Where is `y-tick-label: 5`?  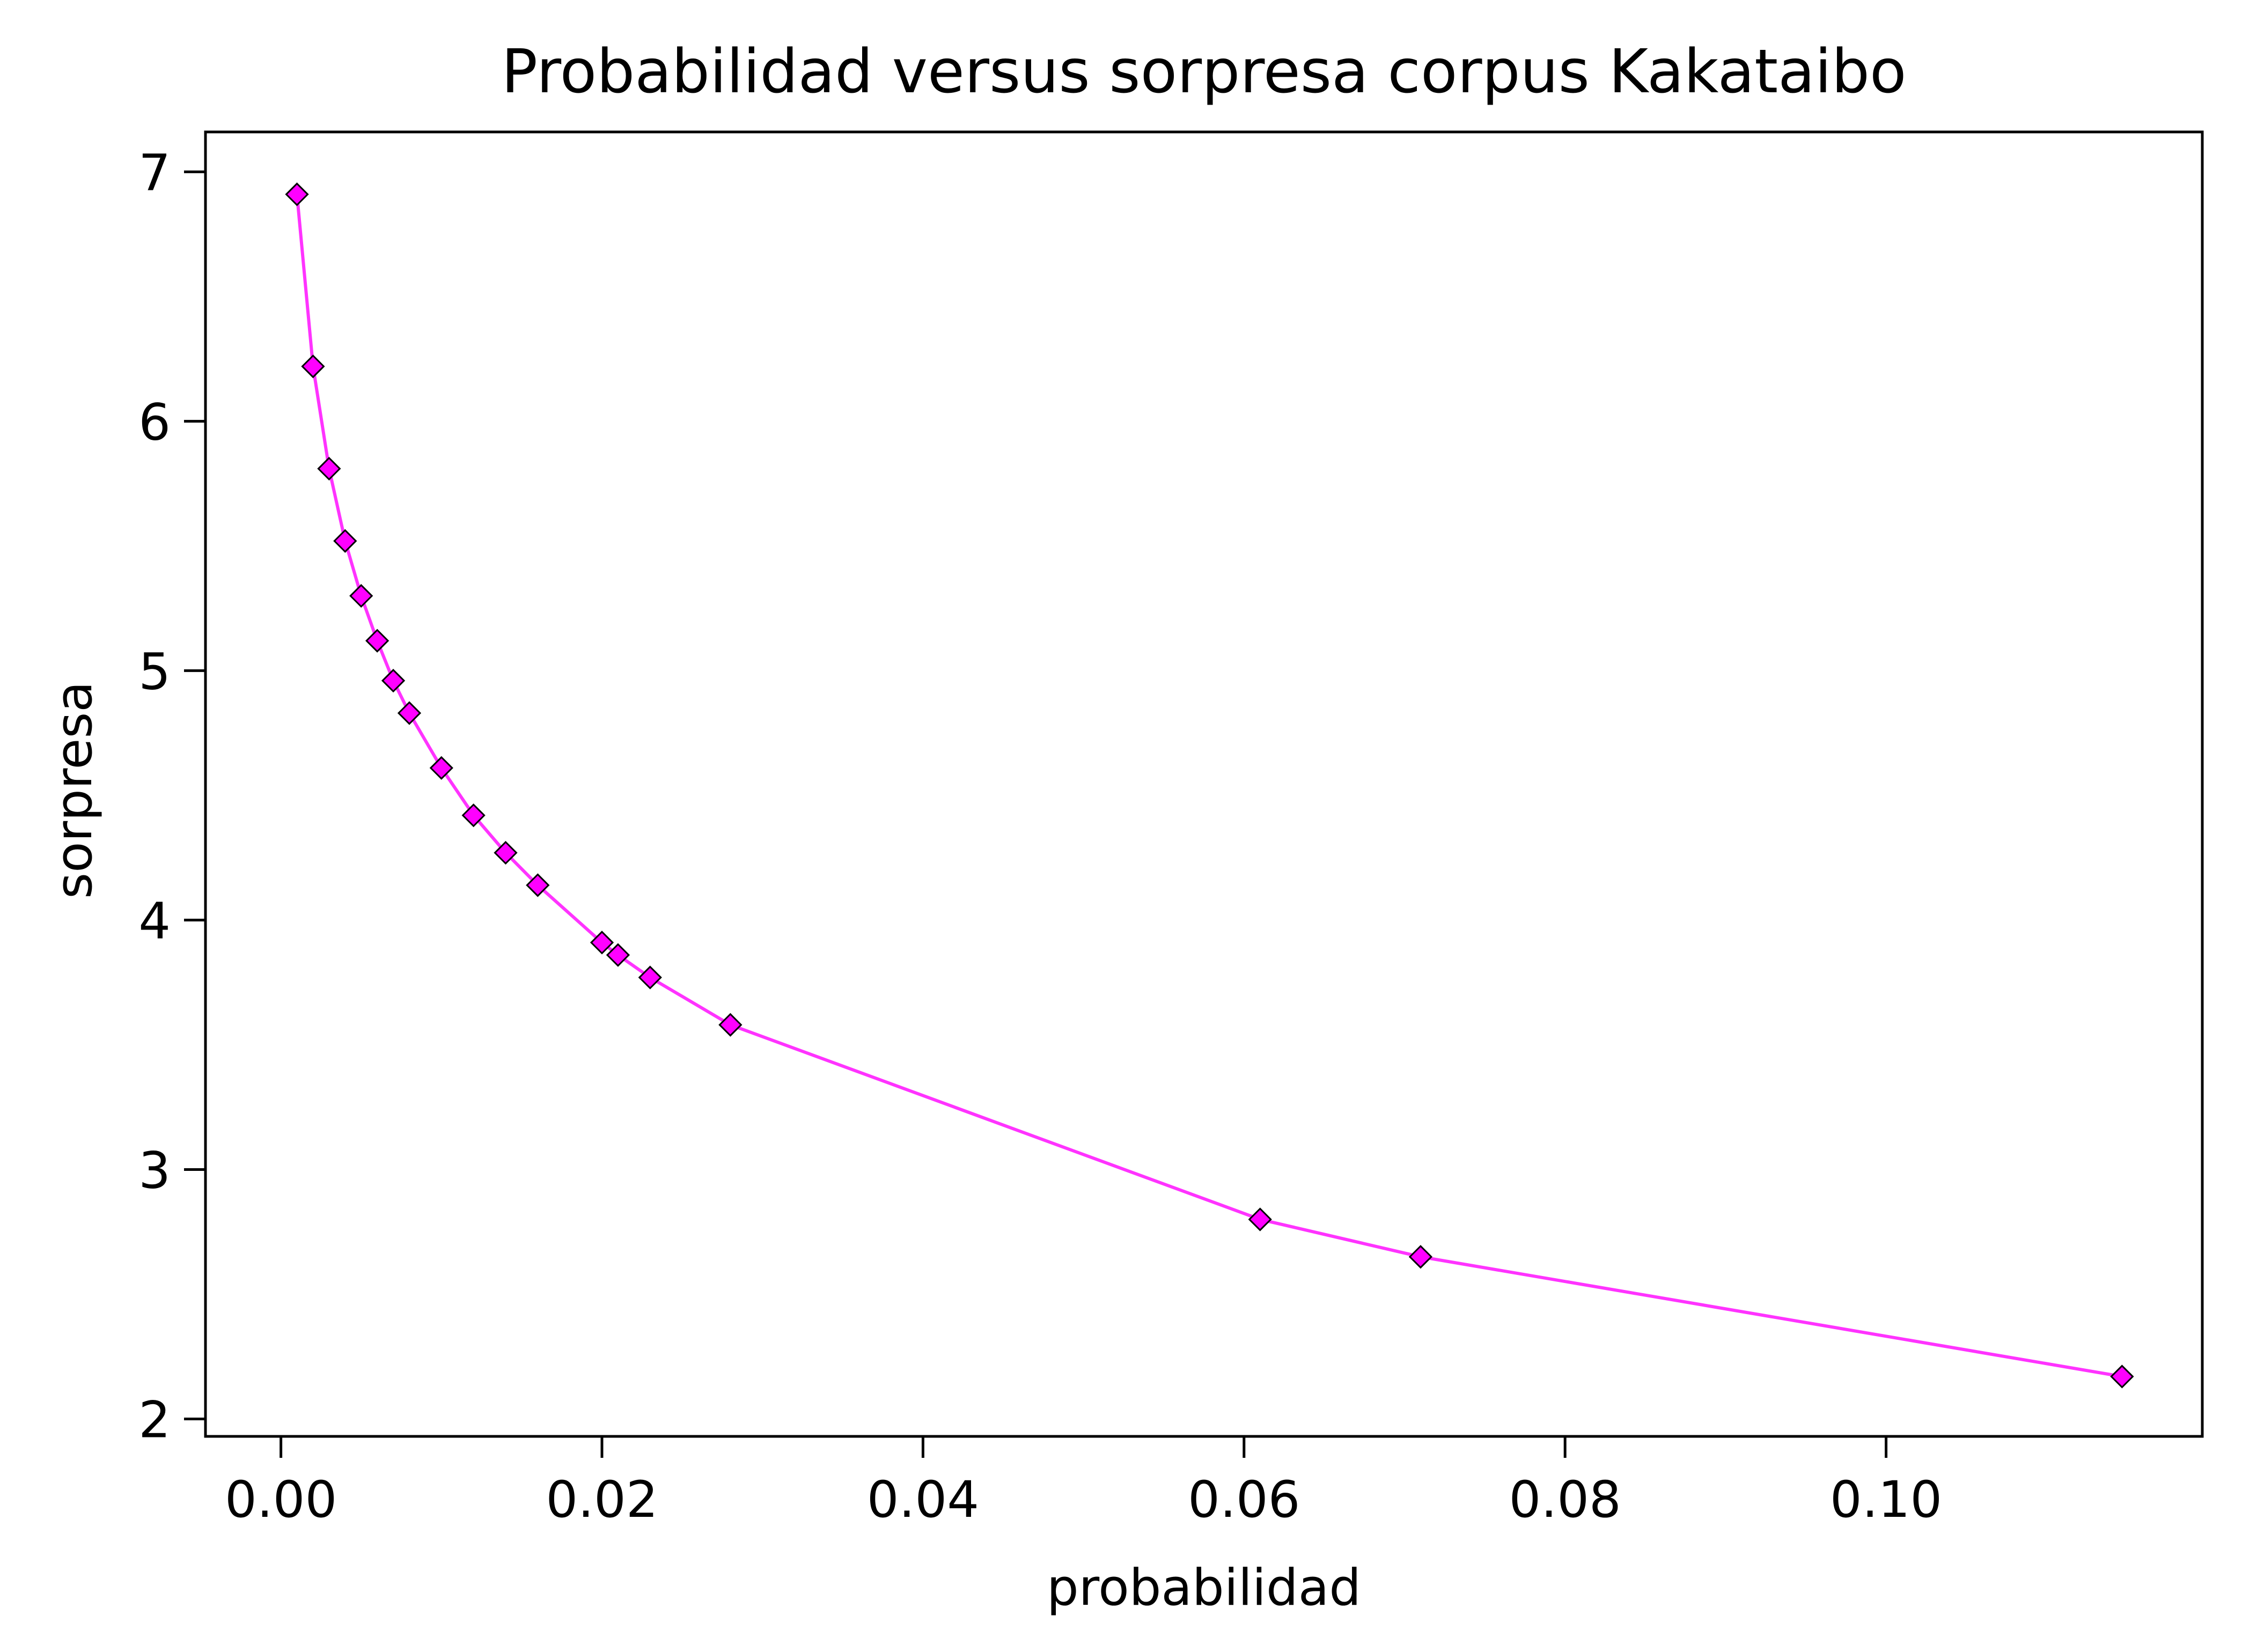 y-tick-label: 5 is located at coordinates (154, 672).